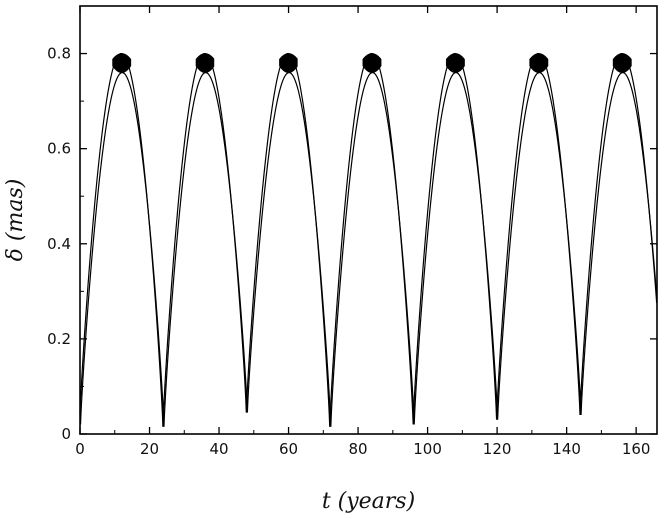 The image size is (659, 520). What do you see at coordinates (15, 220) in the screenshot?
I see `y-axis-title: δ (mas)` at bounding box center [15, 220].